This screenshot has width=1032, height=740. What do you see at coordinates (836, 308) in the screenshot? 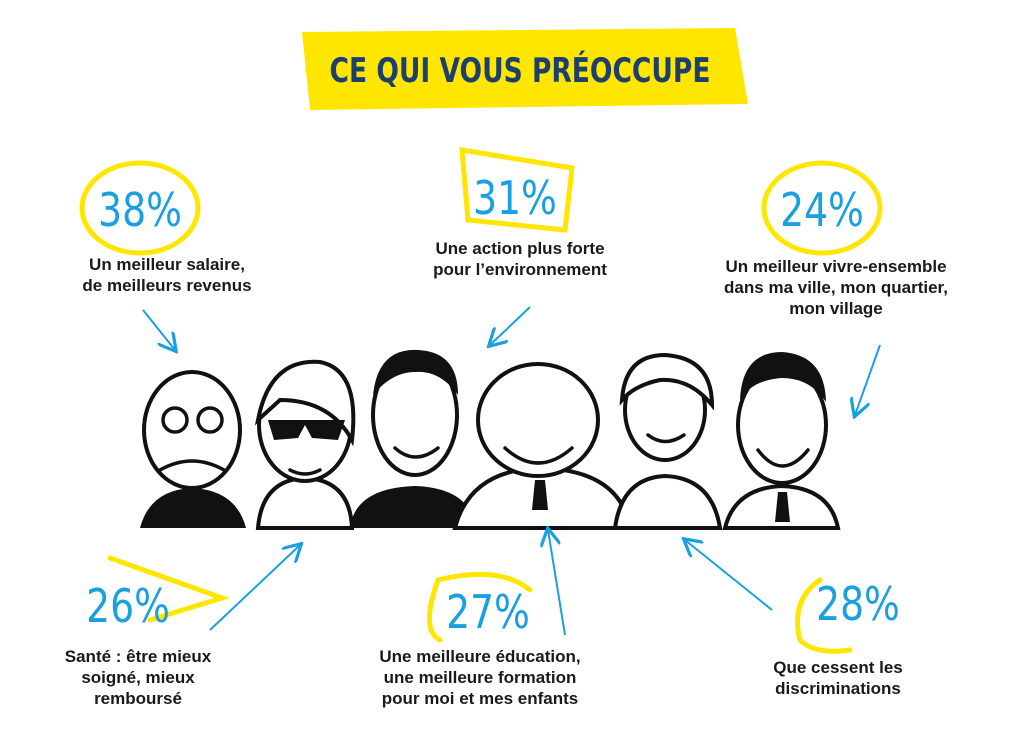
I see `item-label: mon village` at bounding box center [836, 308].